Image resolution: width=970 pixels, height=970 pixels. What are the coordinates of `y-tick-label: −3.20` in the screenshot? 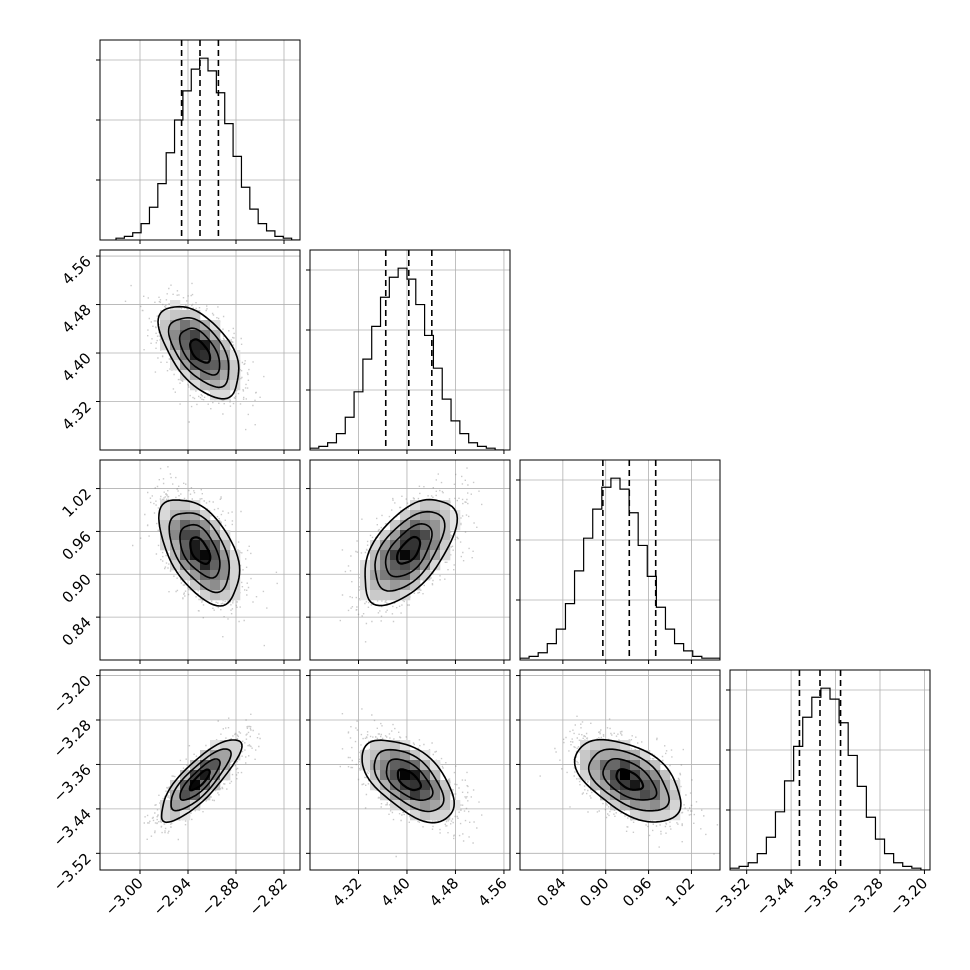 It's located at (72, 694).